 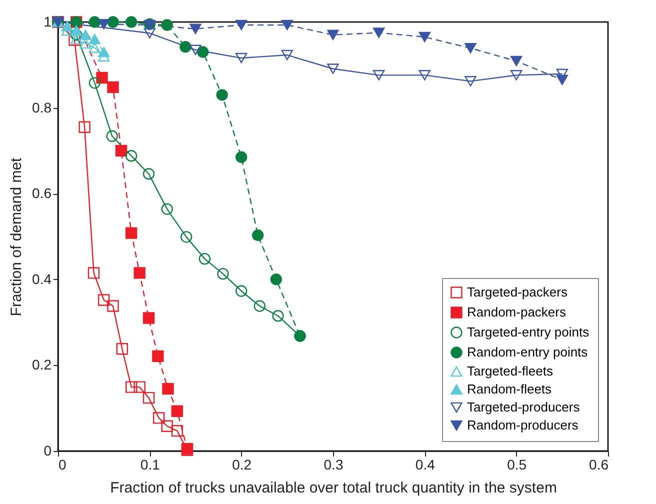 What do you see at coordinates (334, 464) in the screenshot?
I see `x-tick-label: 0.3` at bounding box center [334, 464].